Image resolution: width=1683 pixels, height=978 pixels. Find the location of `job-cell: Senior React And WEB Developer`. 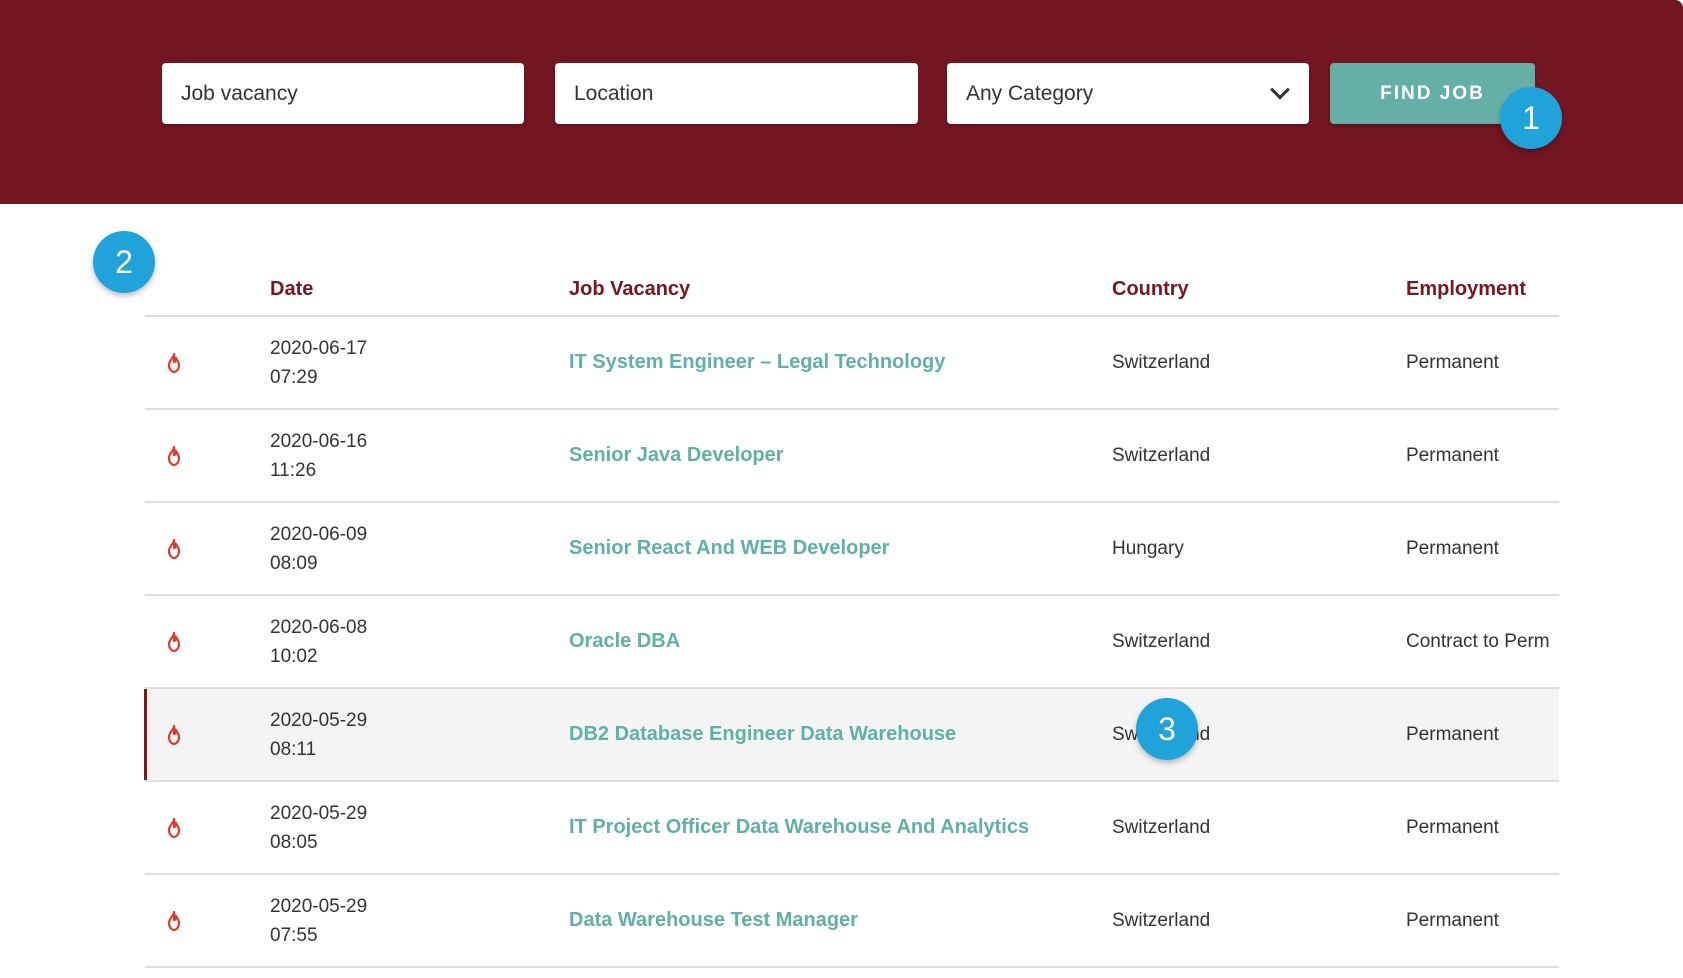

job-cell: Senior React And WEB Developer is located at coordinates (729, 548).